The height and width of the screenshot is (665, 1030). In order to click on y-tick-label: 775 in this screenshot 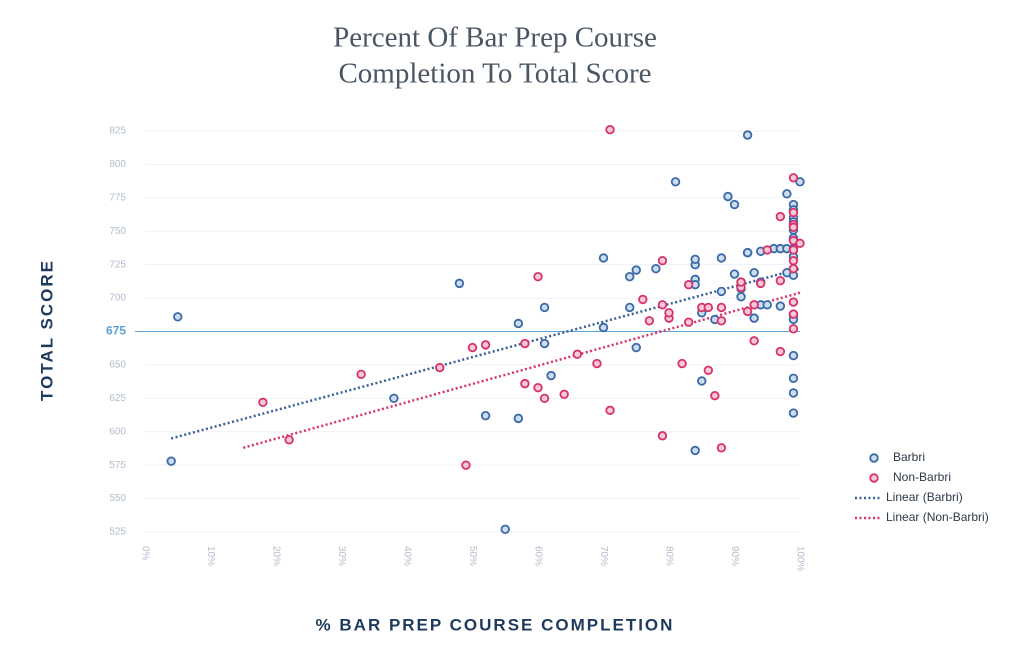, I will do `click(117, 197)`.